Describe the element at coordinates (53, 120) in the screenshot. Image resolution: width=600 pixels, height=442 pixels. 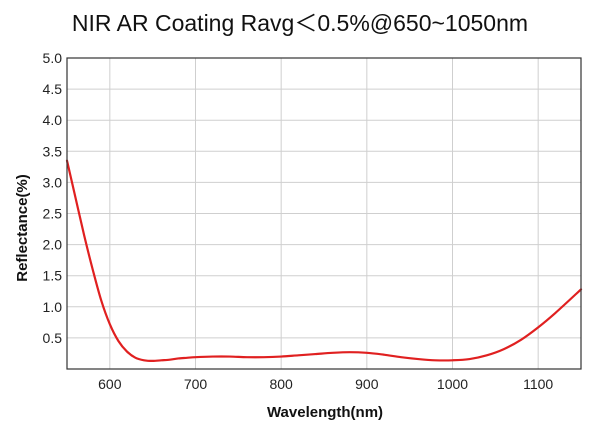
I see `y-tick-label: 4.0` at that location.